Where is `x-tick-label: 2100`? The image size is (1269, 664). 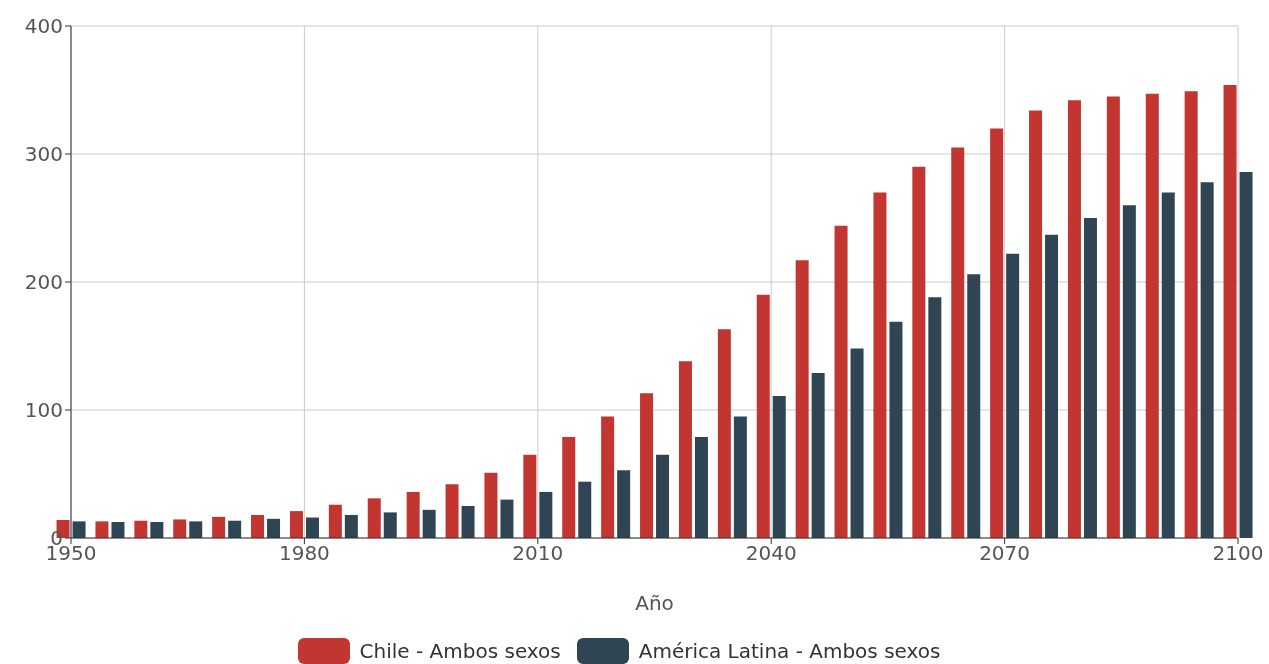
x-tick-label: 2100 is located at coordinates (1238, 553).